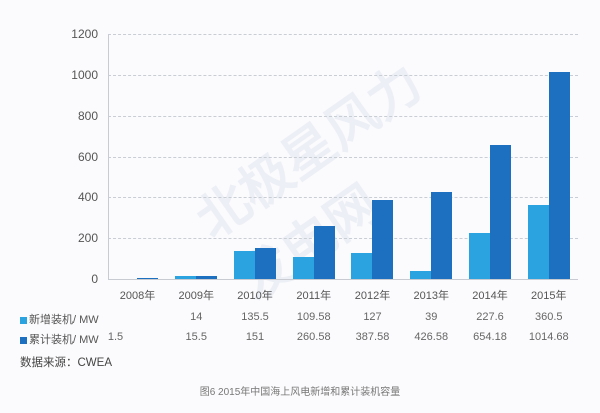 The height and width of the screenshot is (413, 600). Describe the element at coordinates (431, 317) in the screenshot. I see `table-cell: 39` at that location.